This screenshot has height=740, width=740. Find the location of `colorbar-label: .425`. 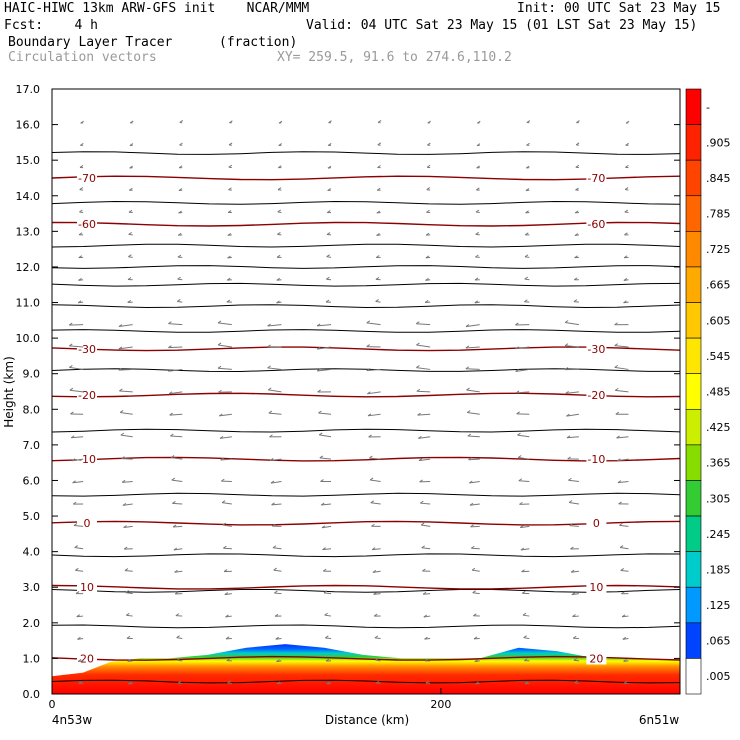

colorbar-label: .425 is located at coordinates (718, 427).